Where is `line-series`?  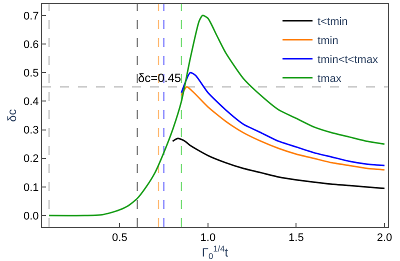 line-series is located at coordinates (279, 164).